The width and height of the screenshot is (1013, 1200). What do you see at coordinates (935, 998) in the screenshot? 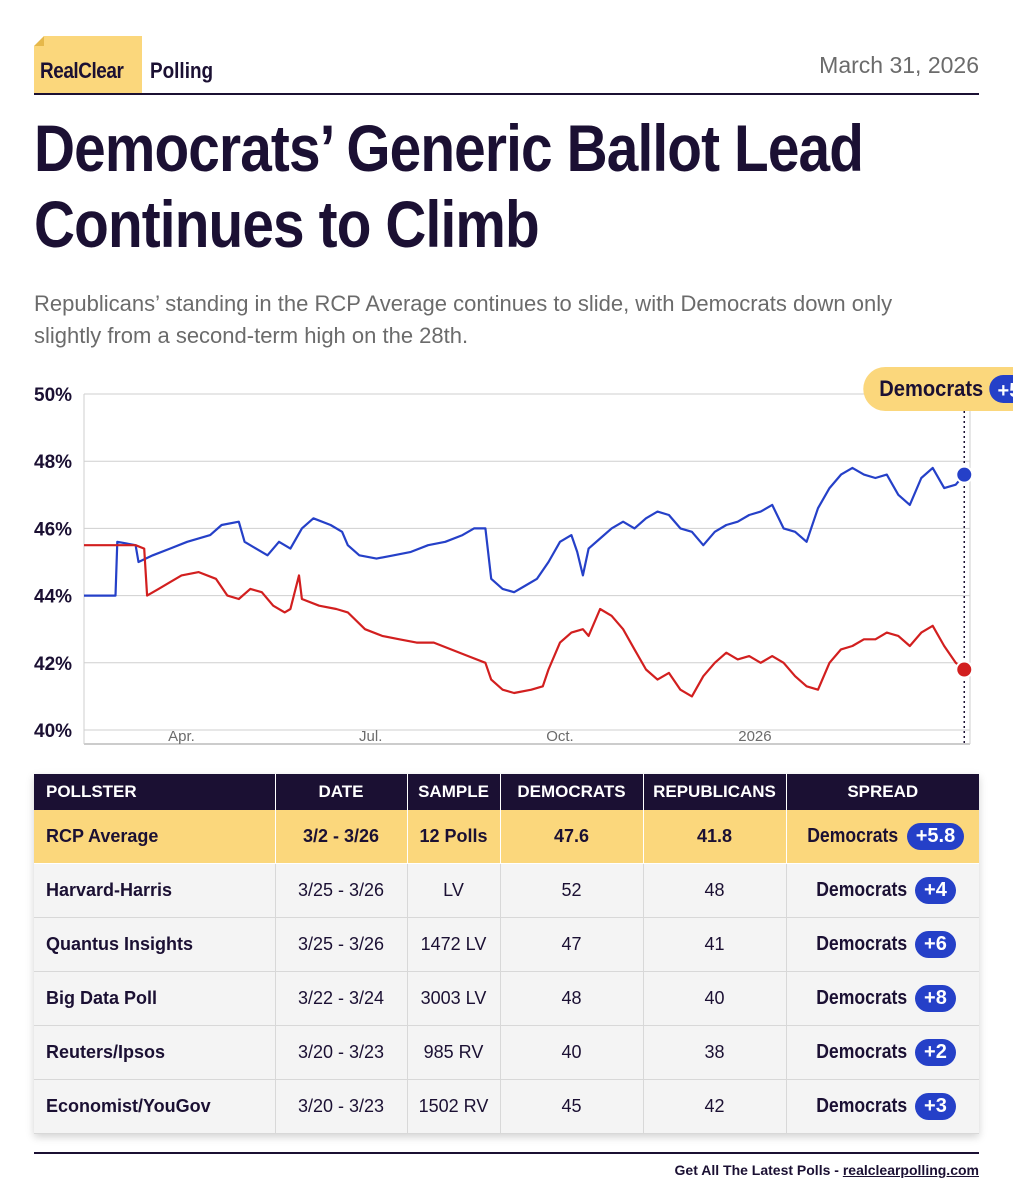
I see `spread-value: +8` at bounding box center [935, 998].